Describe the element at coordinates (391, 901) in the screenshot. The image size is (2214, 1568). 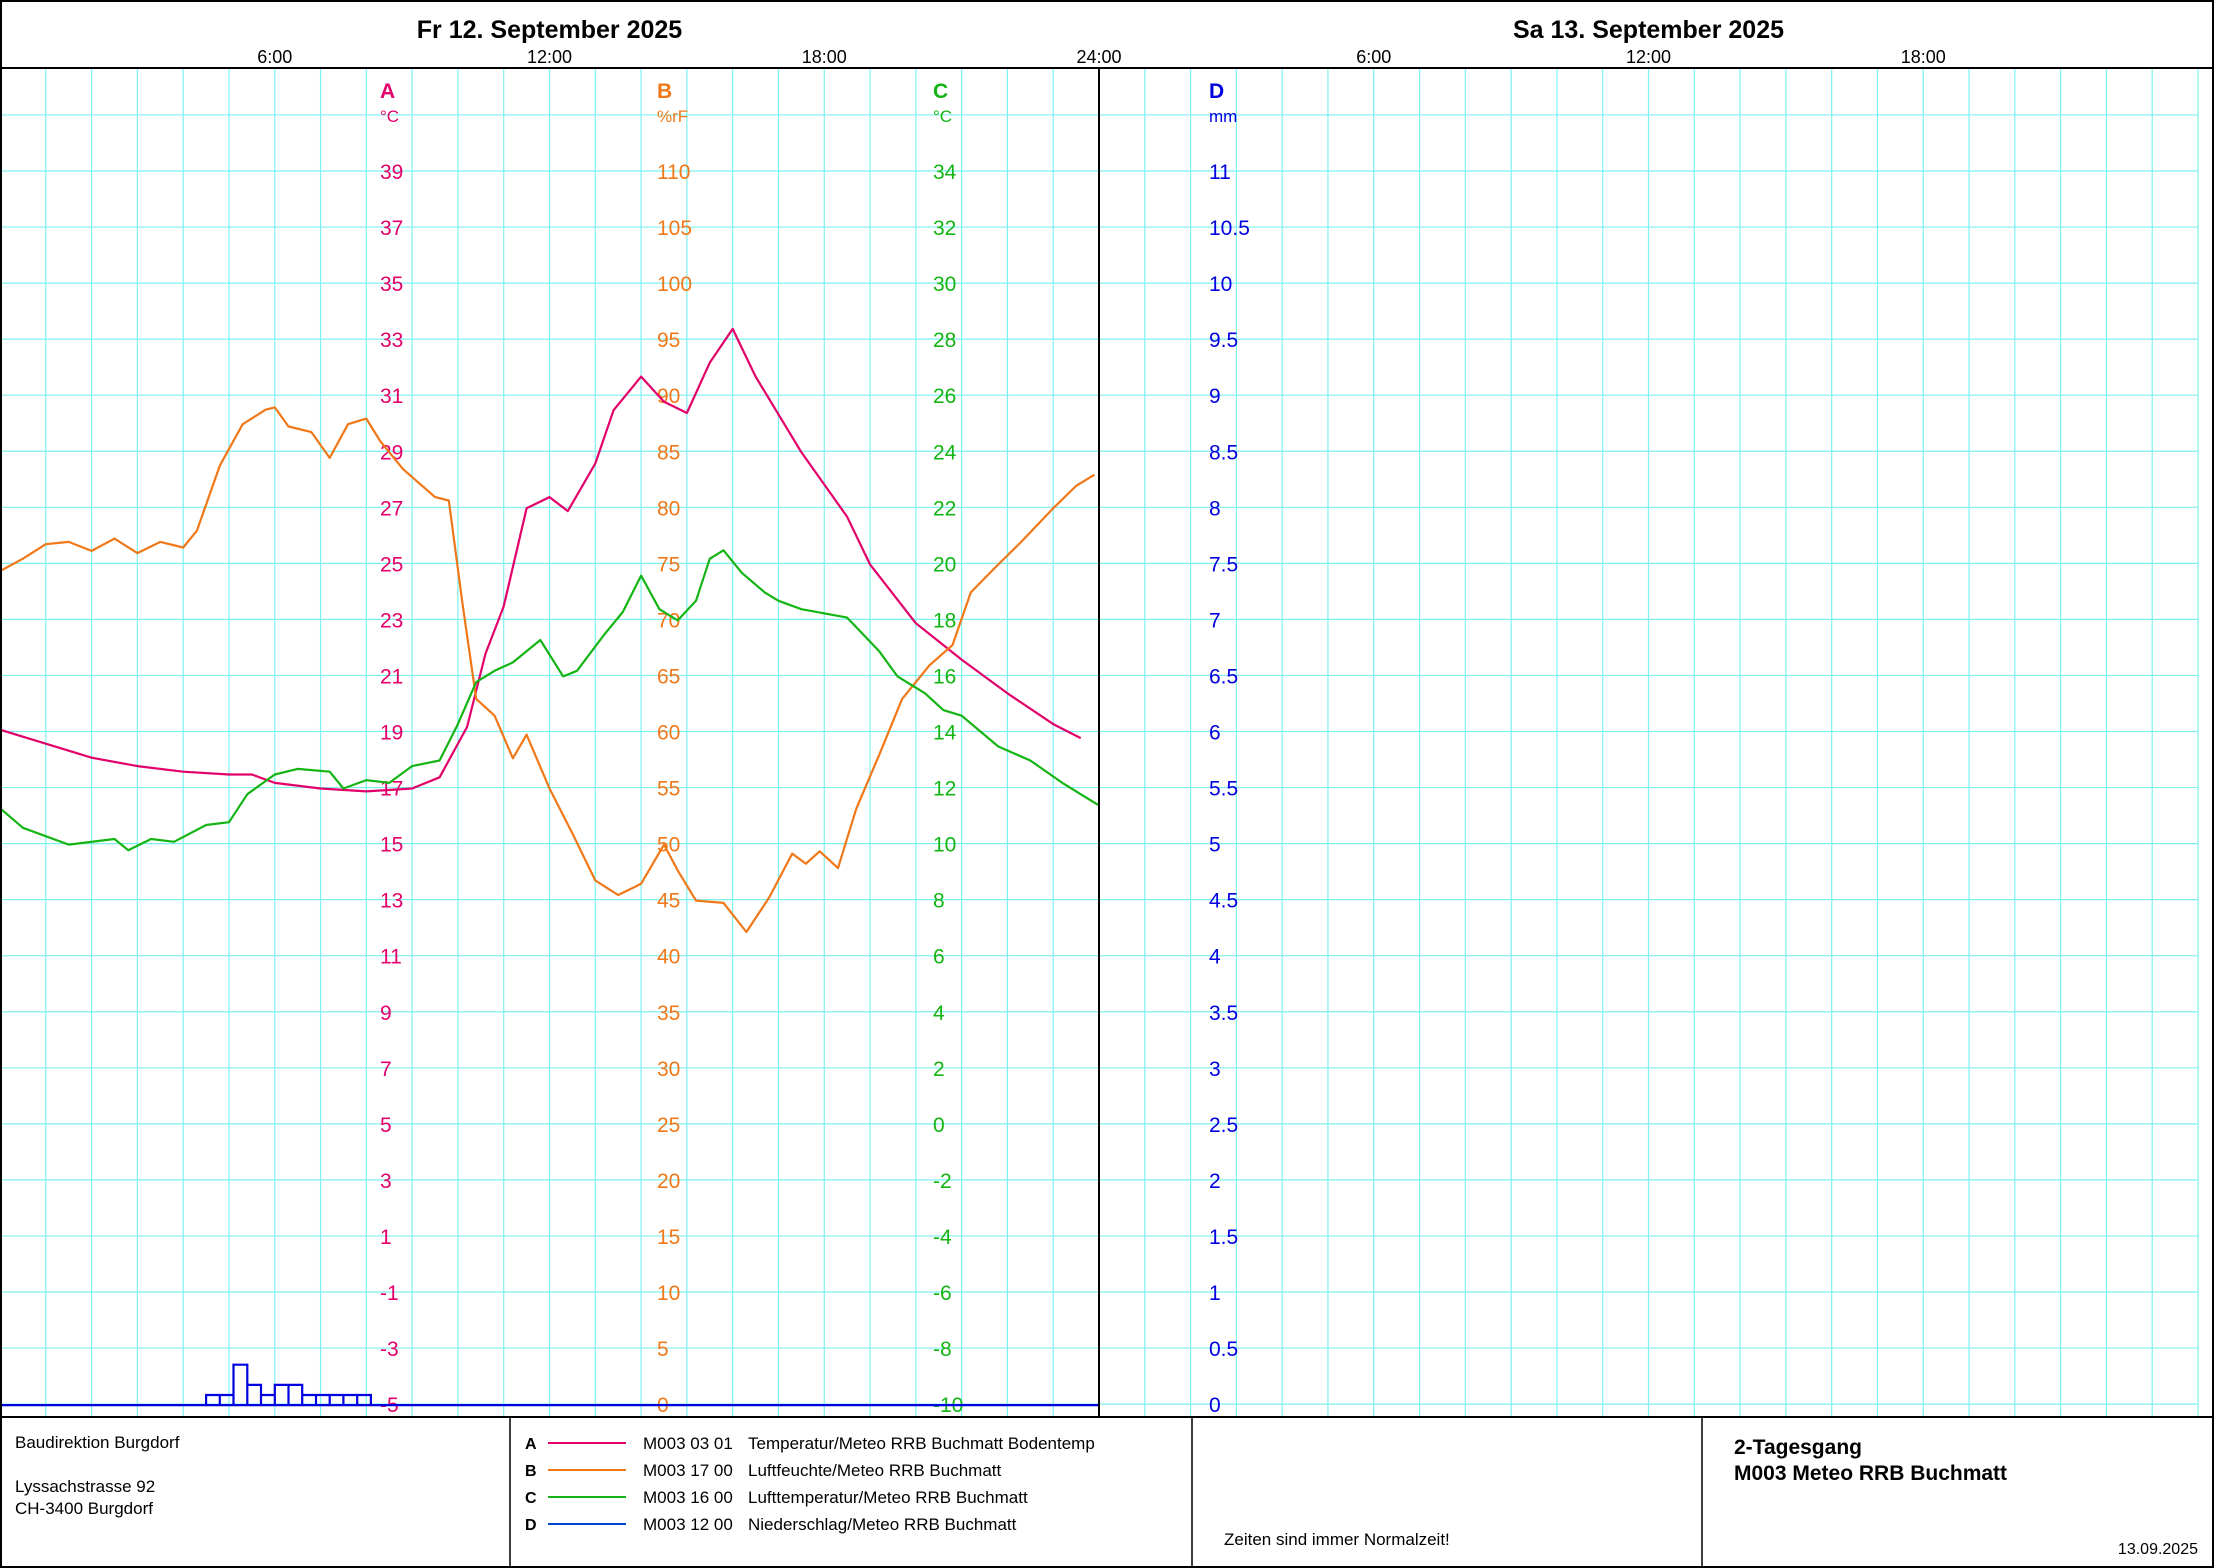
I see `axis-A-tick: 13` at that location.